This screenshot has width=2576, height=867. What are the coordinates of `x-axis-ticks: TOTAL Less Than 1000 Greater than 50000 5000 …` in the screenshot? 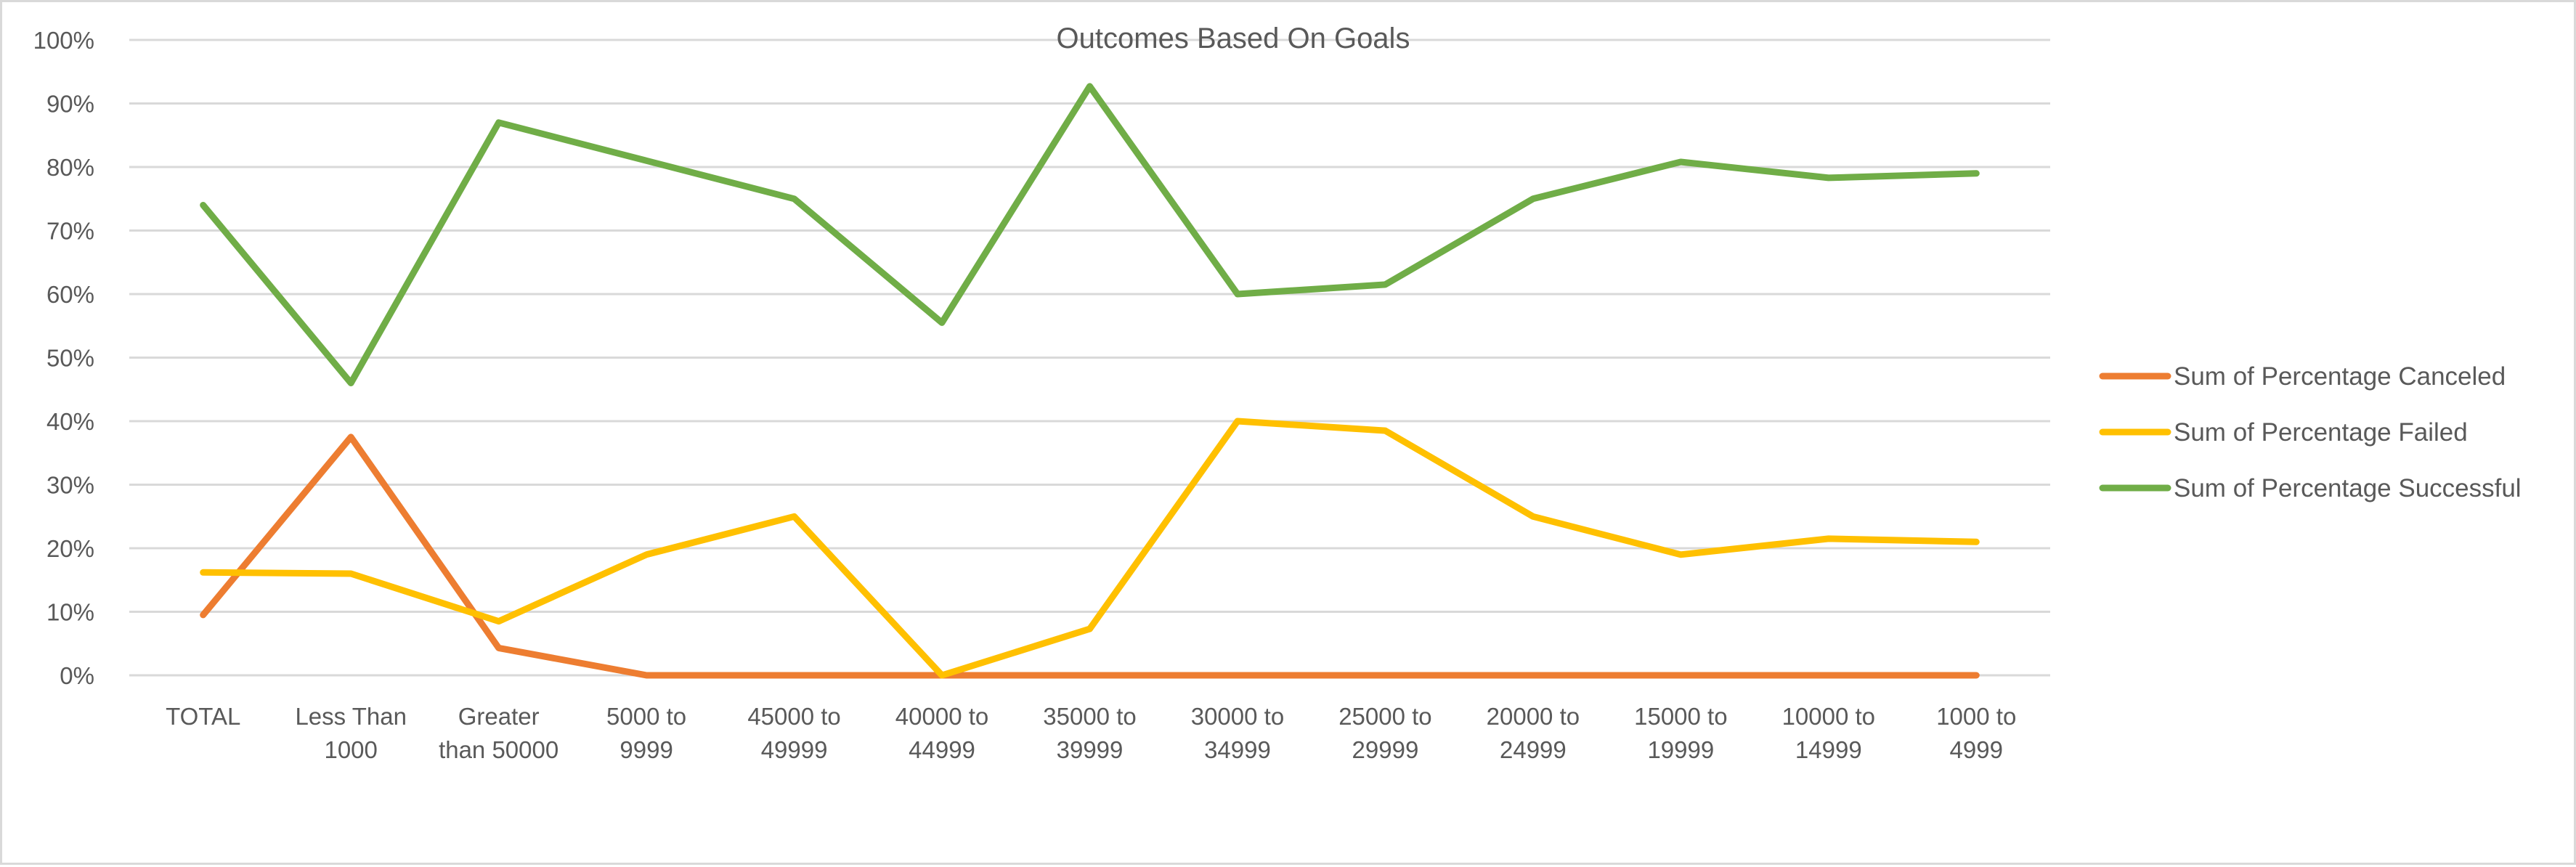 It's located at (1091, 733).